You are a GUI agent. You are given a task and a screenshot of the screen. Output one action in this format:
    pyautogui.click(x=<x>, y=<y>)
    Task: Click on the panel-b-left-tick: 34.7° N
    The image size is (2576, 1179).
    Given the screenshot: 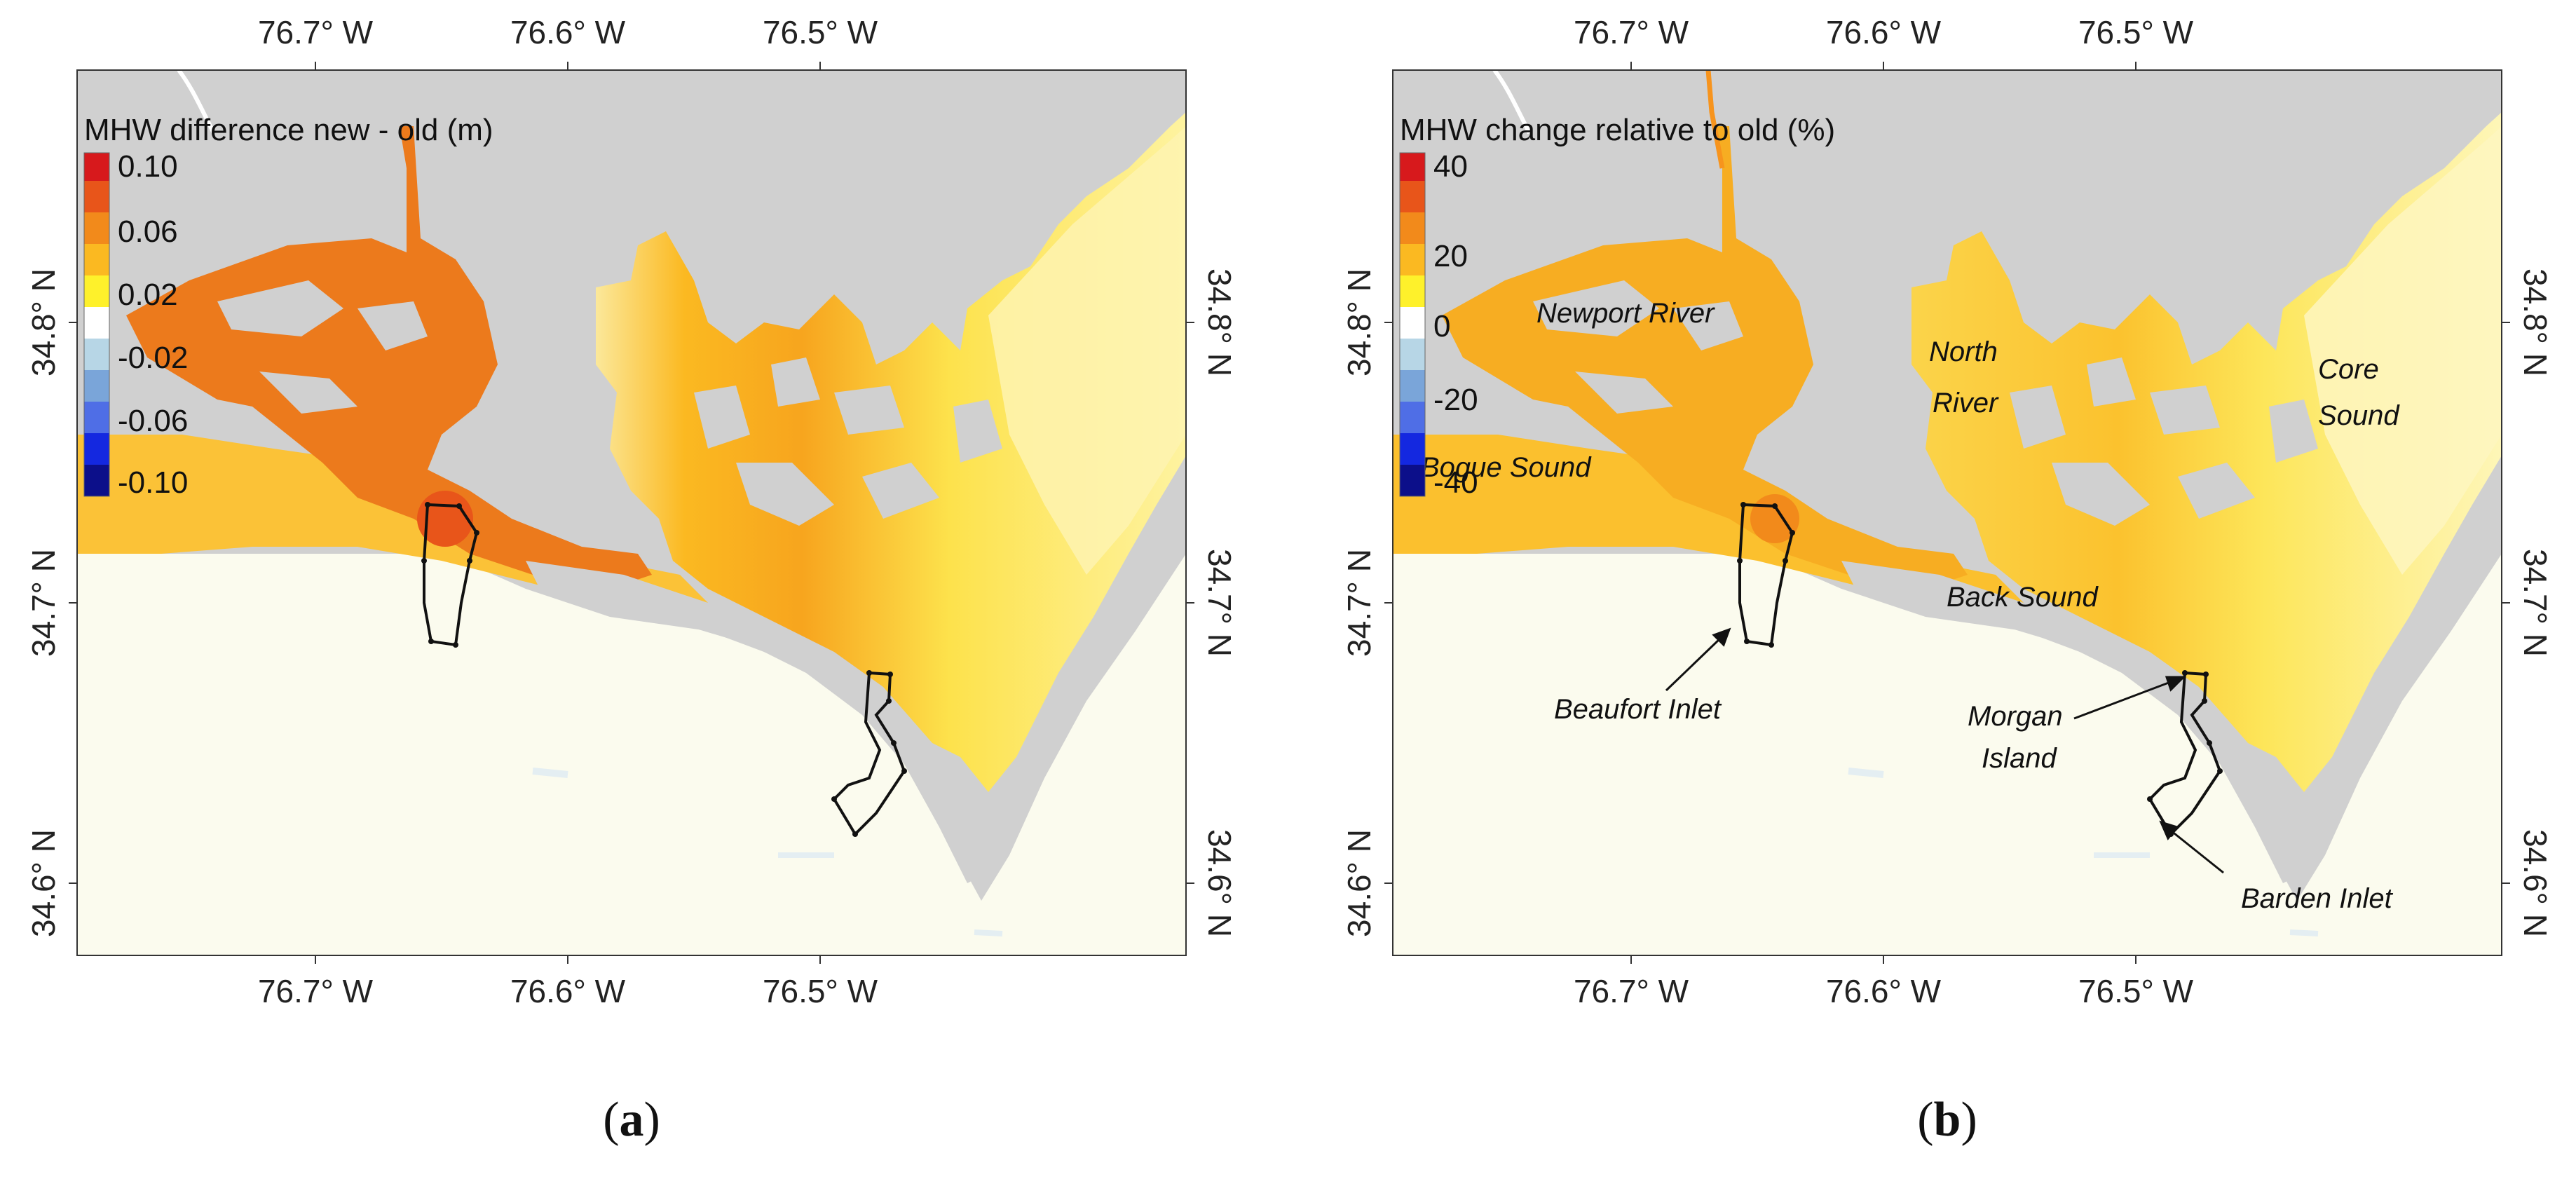 What is the action you would take?
    pyautogui.click(x=1359, y=603)
    